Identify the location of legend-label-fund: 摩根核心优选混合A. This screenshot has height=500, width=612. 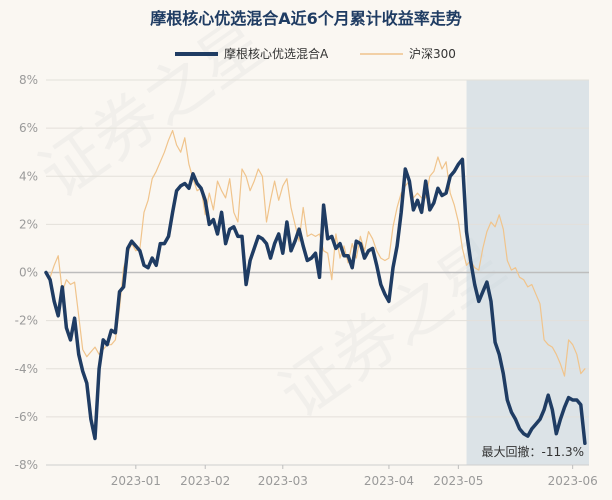
(276, 53).